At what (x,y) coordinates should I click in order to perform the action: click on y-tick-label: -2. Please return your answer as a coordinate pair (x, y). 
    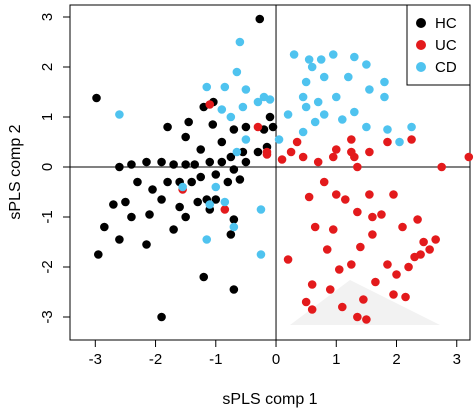
    Looking at the image, I should click on (47, 266).